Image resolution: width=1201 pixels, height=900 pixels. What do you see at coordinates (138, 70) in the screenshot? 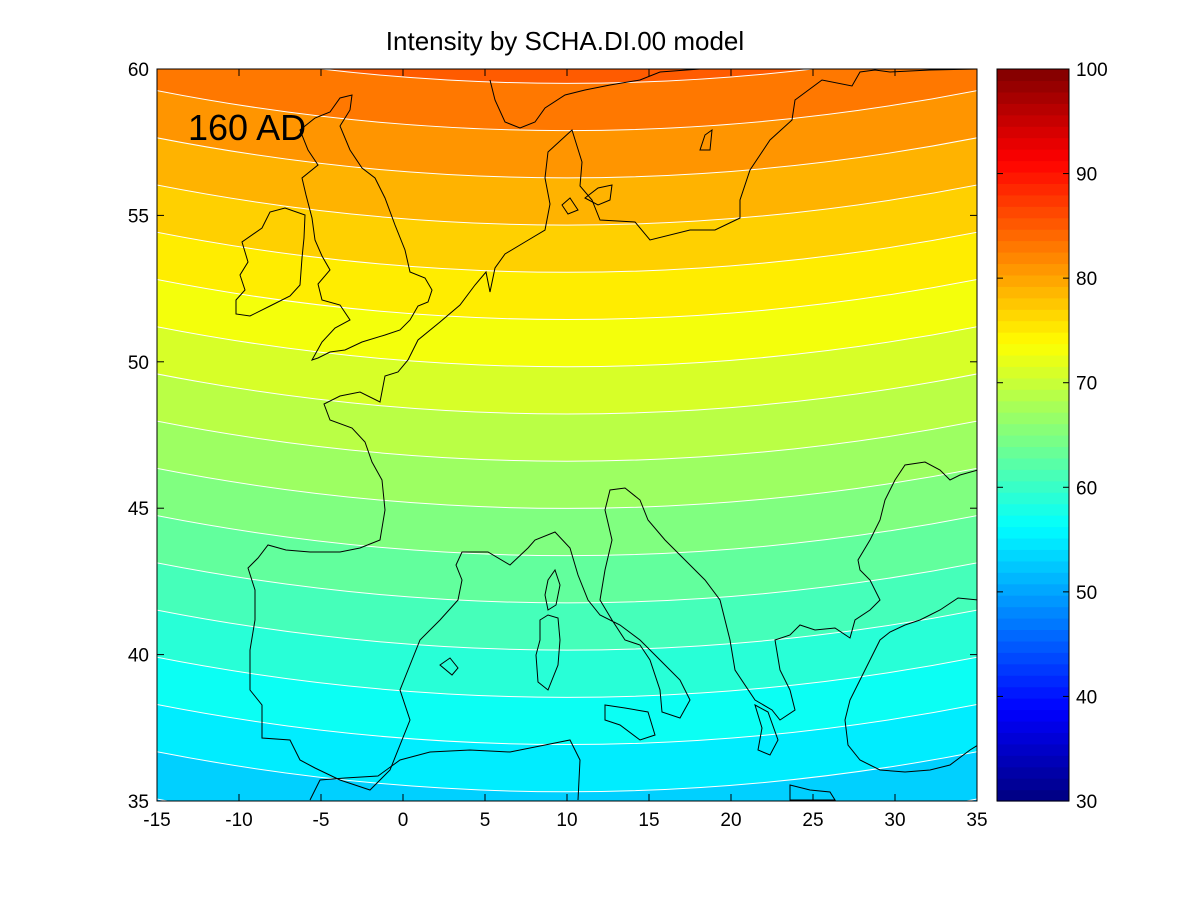
I see `y-tick-label: 60` at bounding box center [138, 70].